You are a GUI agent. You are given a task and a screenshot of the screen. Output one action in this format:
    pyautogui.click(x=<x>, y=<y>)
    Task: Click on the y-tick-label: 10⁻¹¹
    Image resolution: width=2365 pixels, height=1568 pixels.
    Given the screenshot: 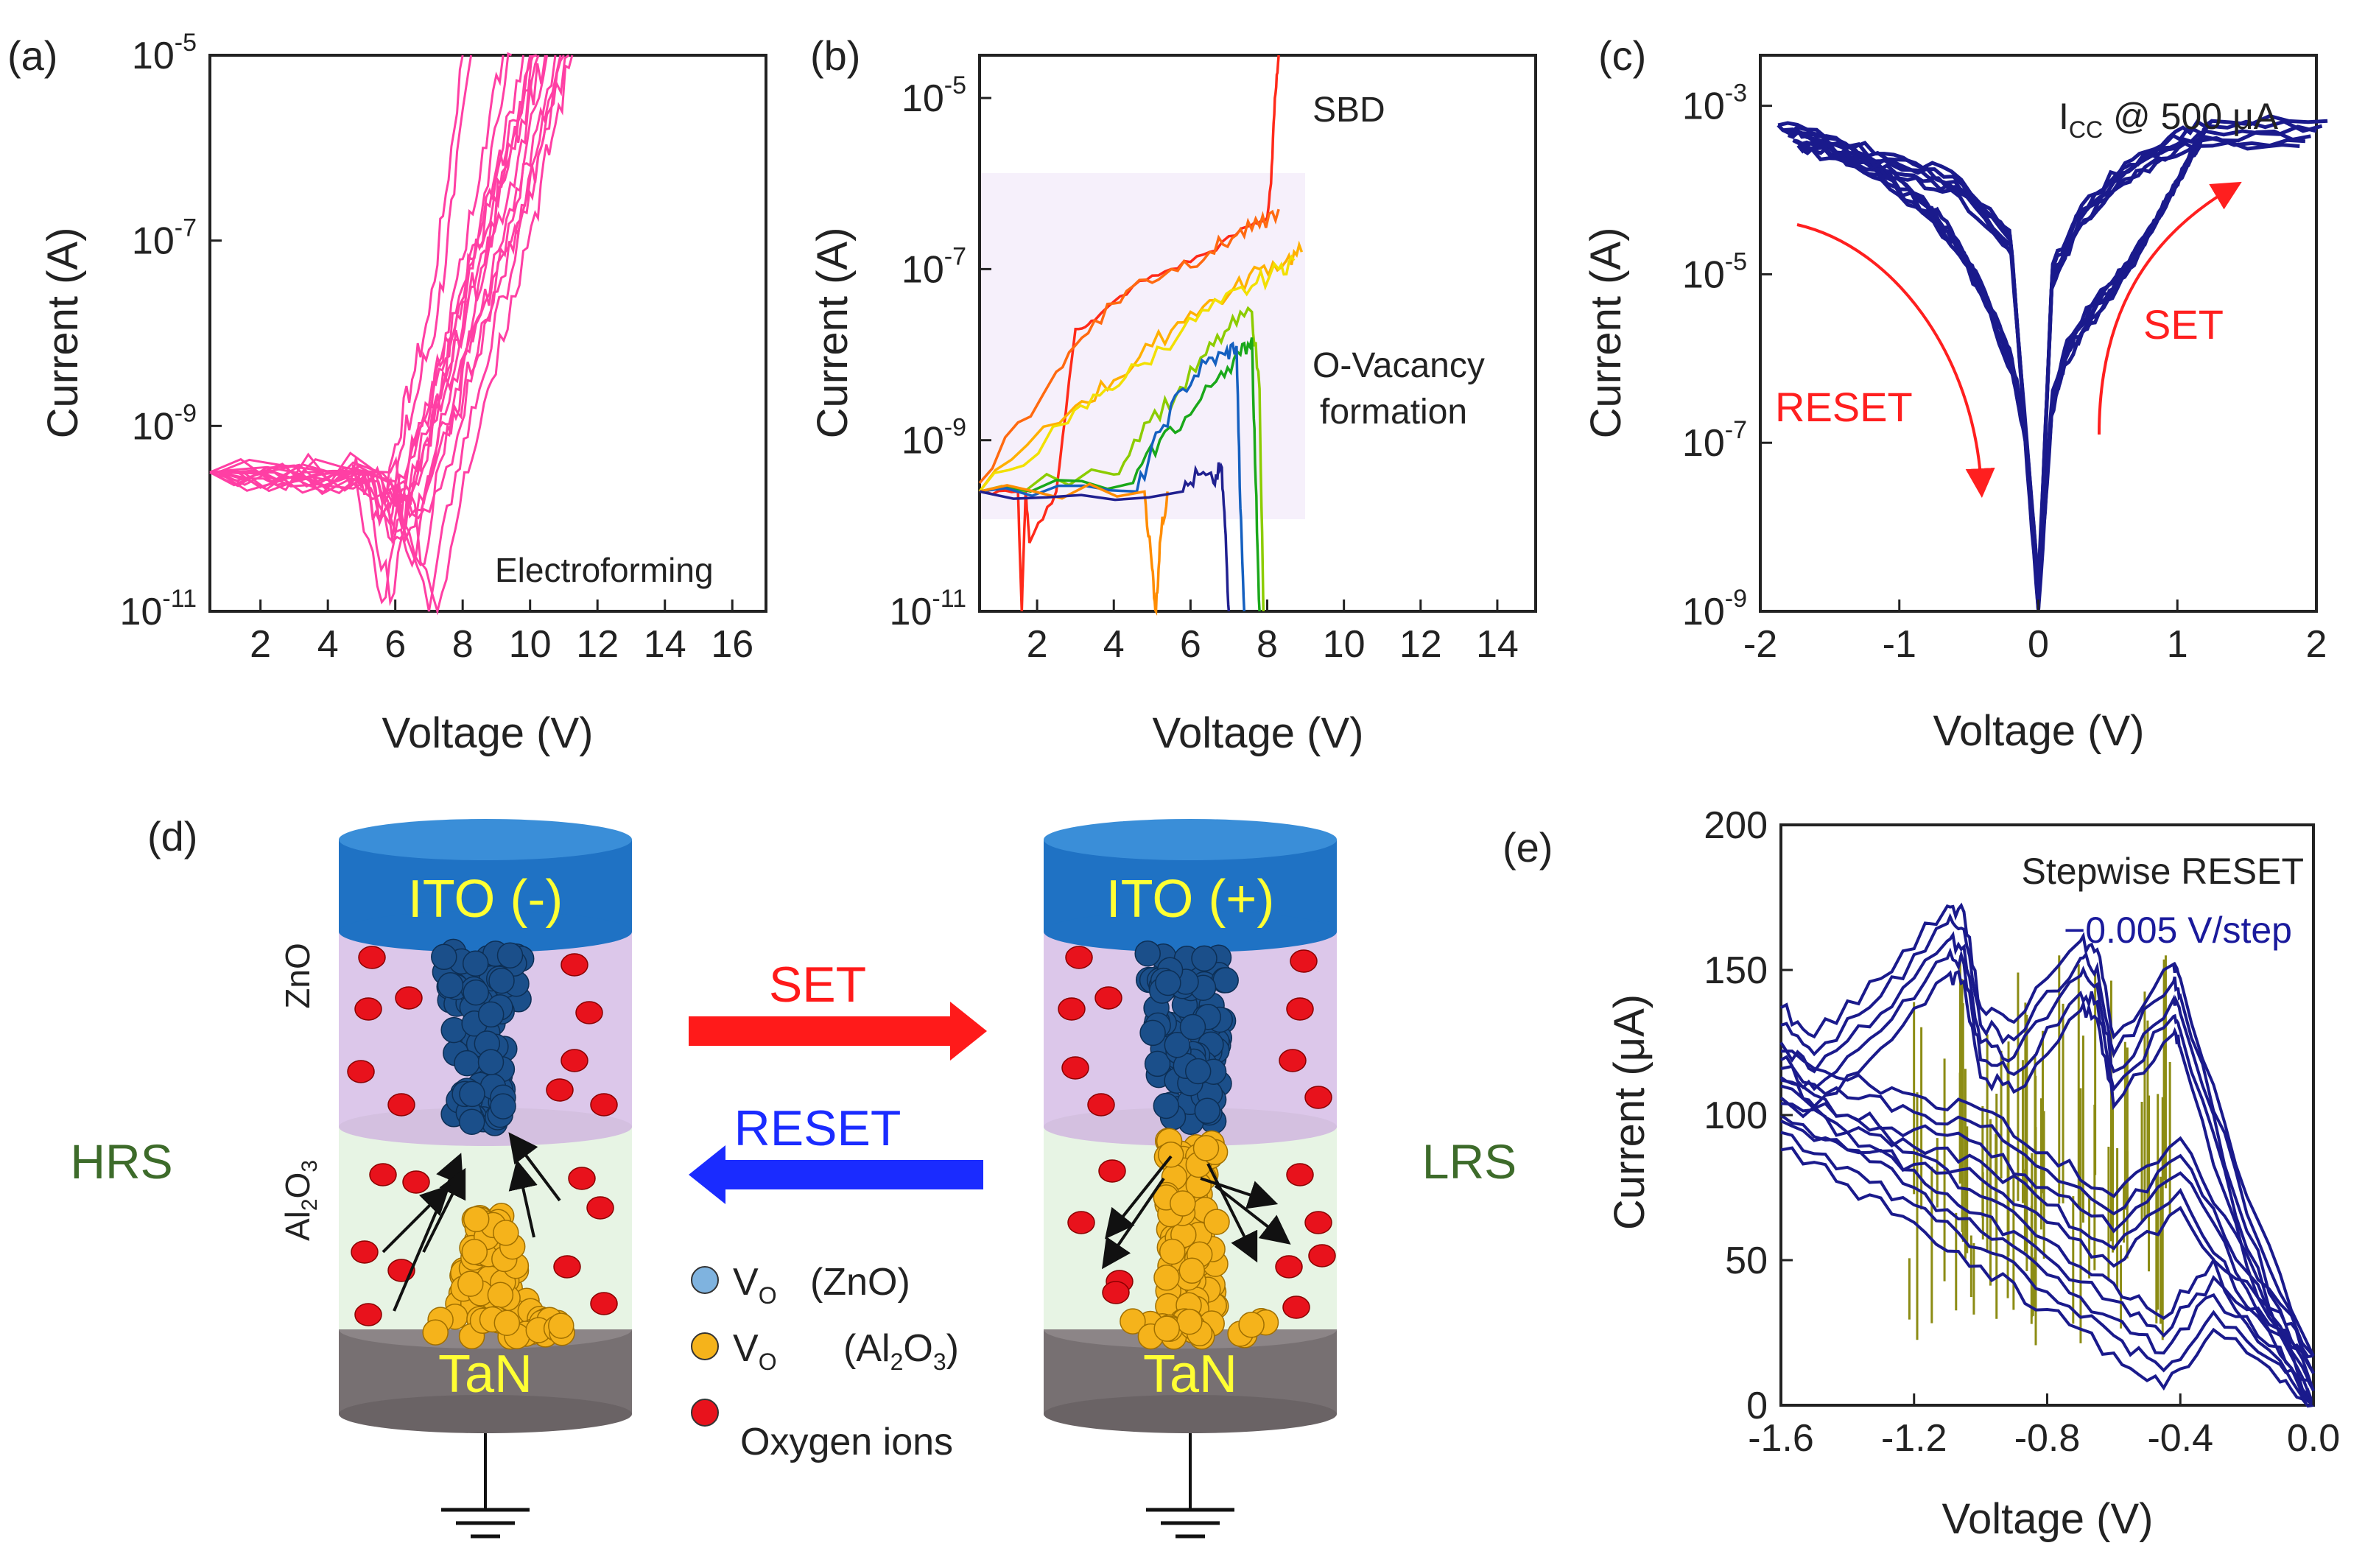 What is the action you would take?
    pyautogui.click(x=158, y=609)
    